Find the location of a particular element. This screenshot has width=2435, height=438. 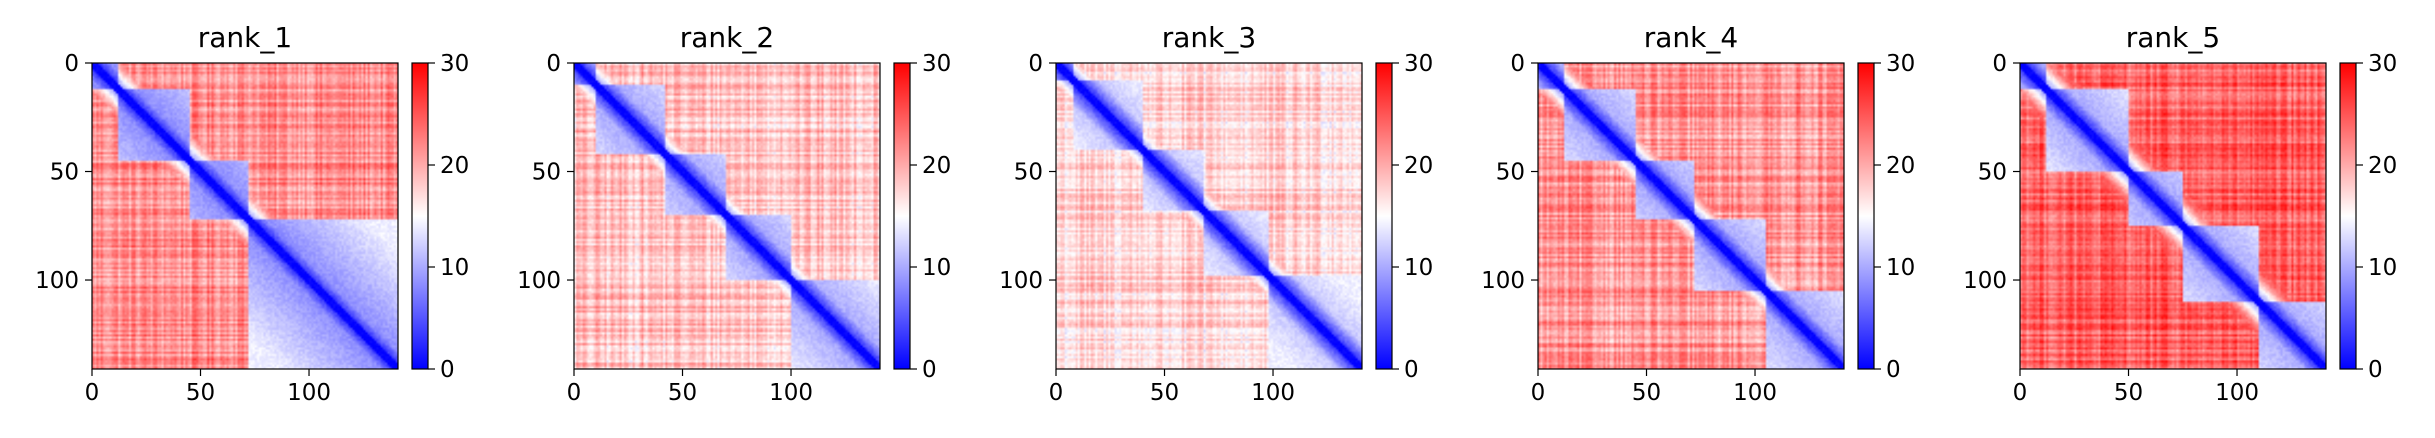

panel-title: rank_4 is located at coordinates (1691, 37).